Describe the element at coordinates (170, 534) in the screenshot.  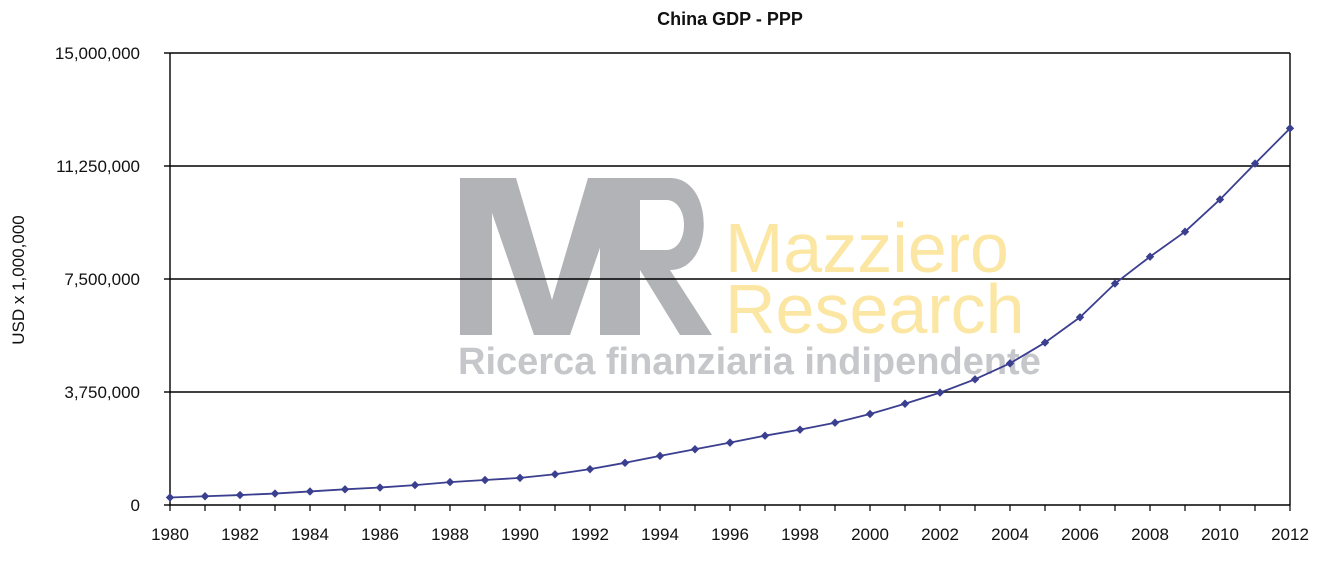
I see `x-tick-label: 1980` at that location.